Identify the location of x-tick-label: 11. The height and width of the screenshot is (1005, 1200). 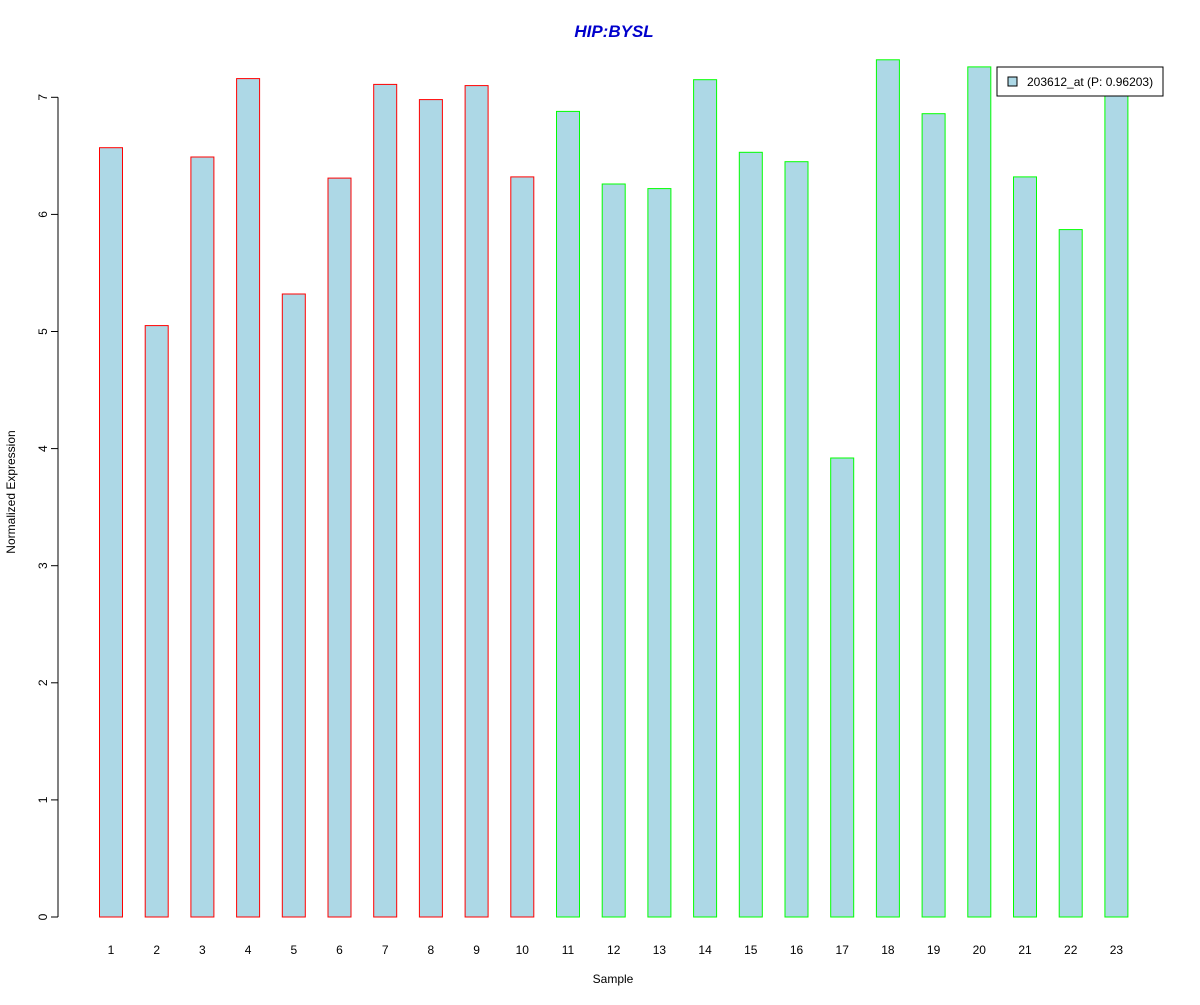
(568, 950).